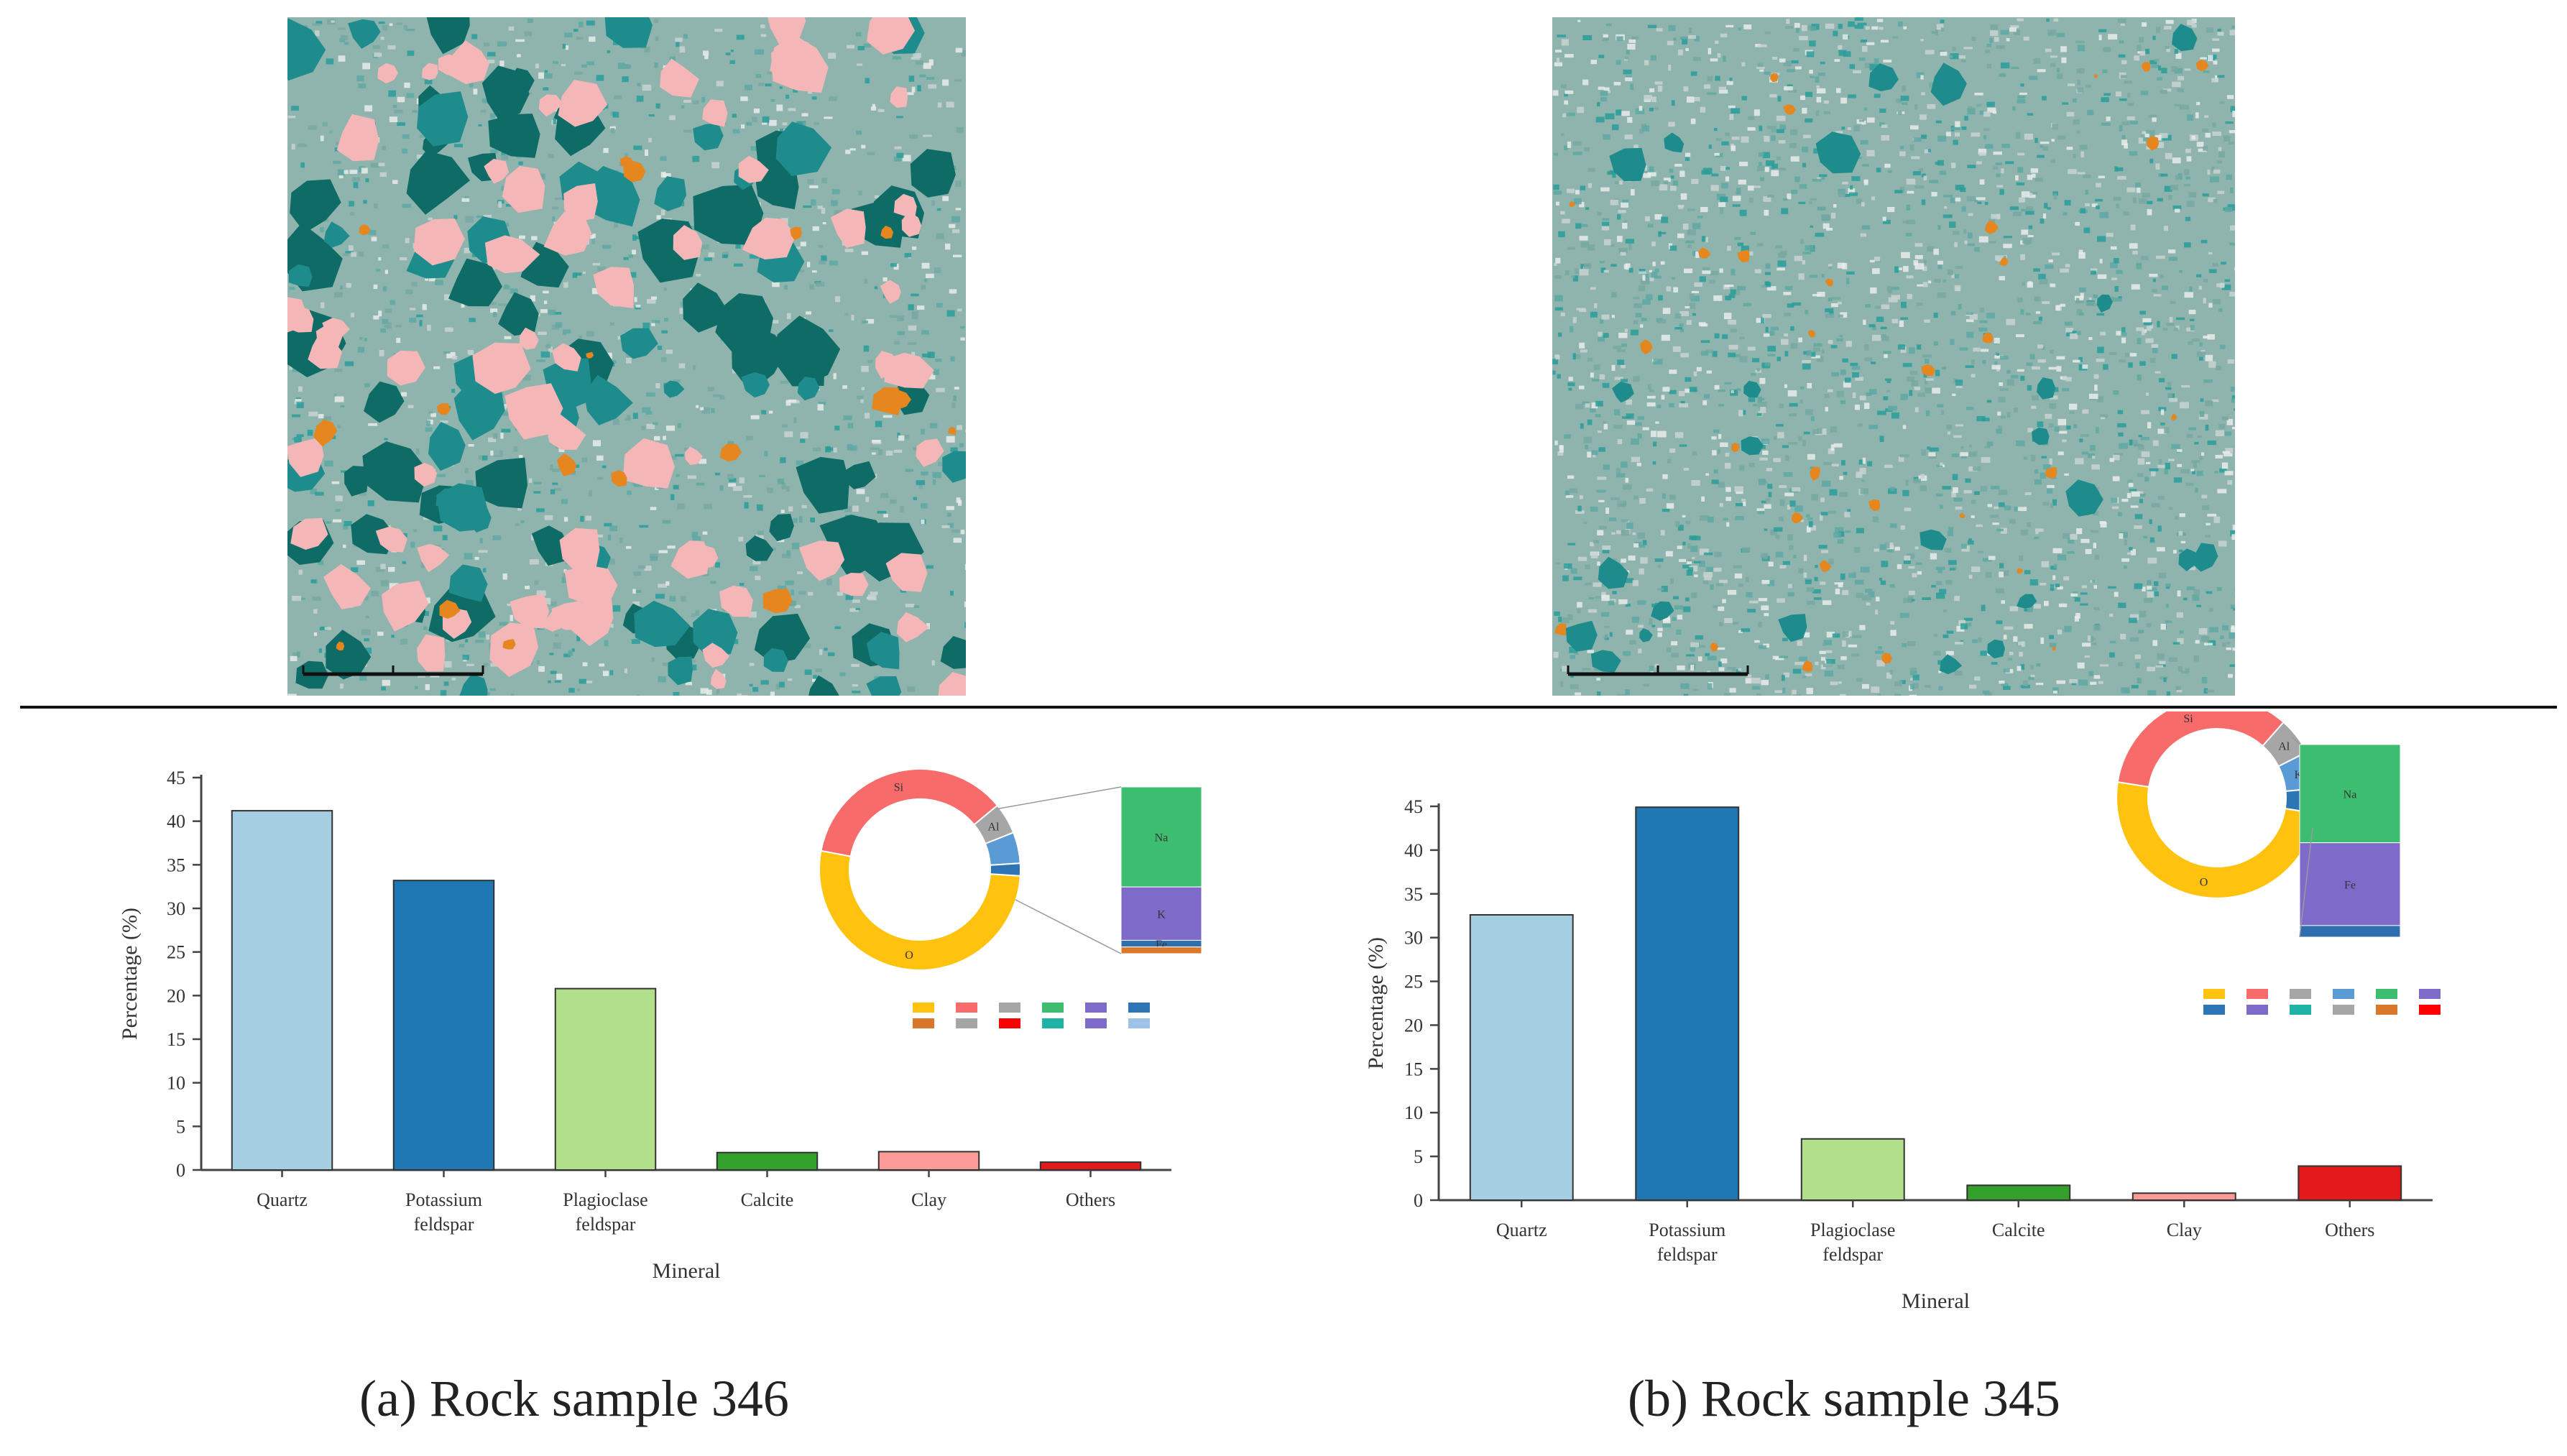 This screenshot has width=2567, height=1456. Describe the element at coordinates (1090, 1199) in the screenshot. I see `x-tick-label: Others` at that location.